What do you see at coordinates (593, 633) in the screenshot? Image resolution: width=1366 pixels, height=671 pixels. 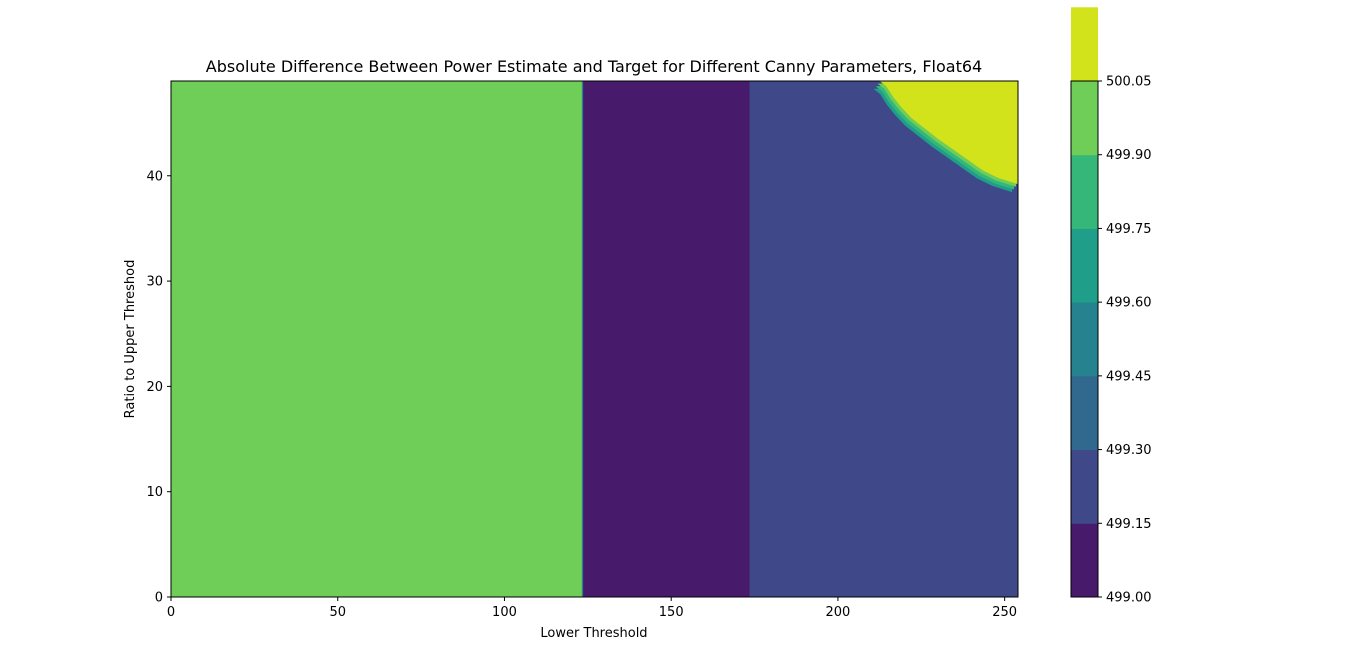 I see `x-axis-label: Lower Threshold` at bounding box center [593, 633].